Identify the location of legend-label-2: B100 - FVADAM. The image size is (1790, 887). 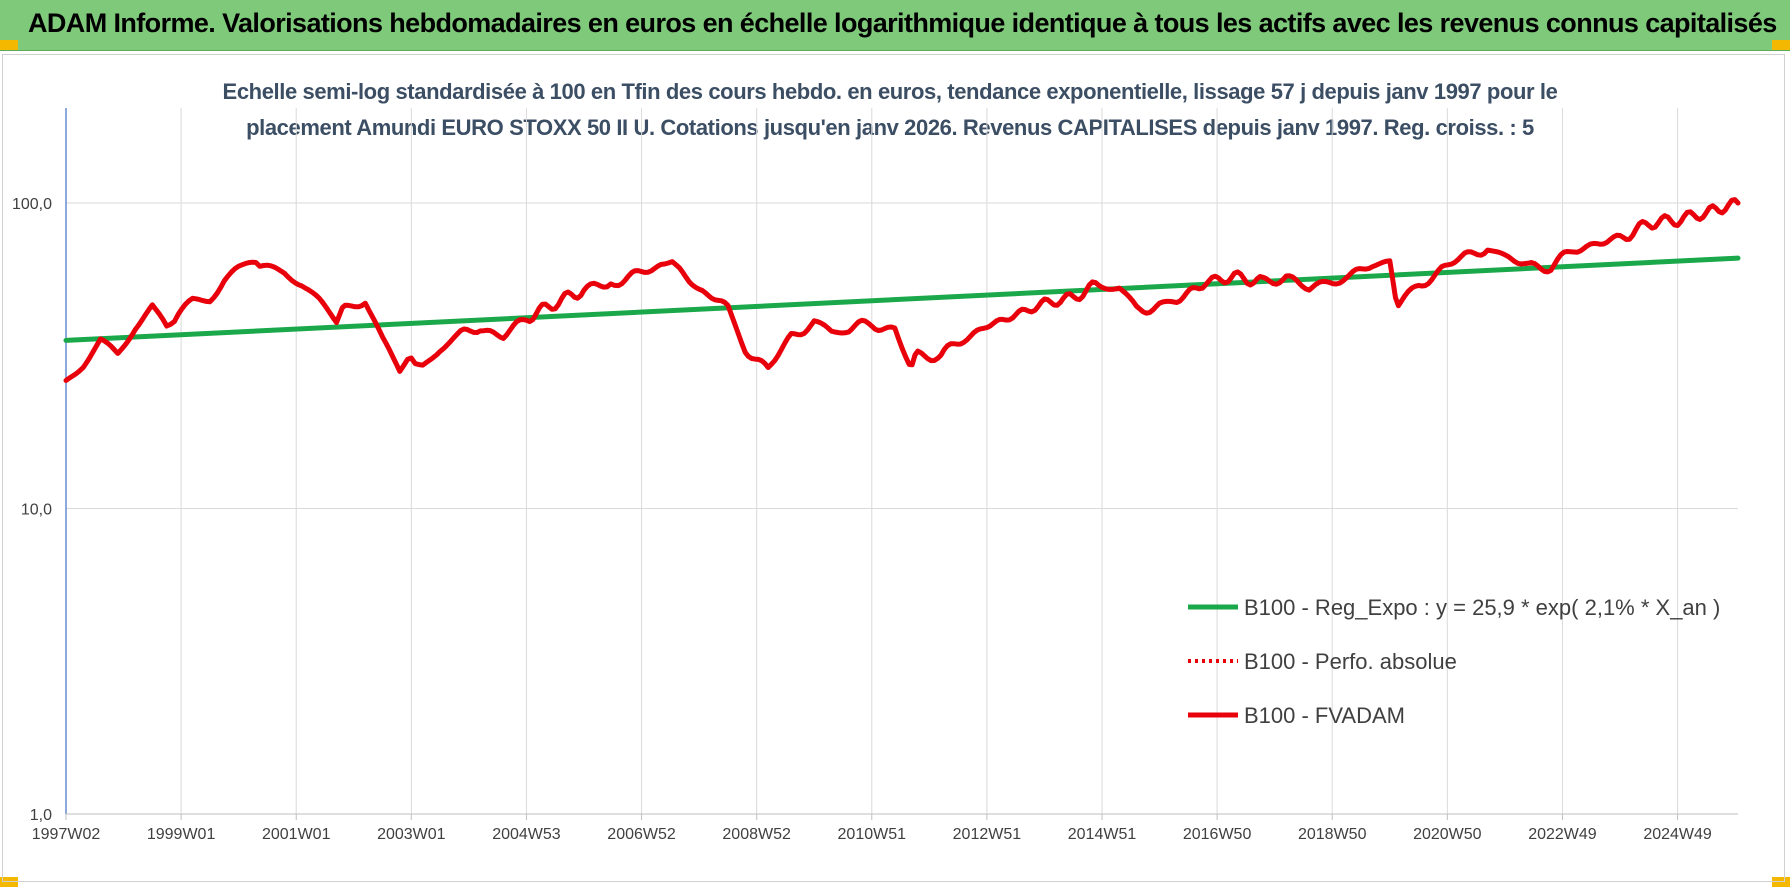
(1324, 715).